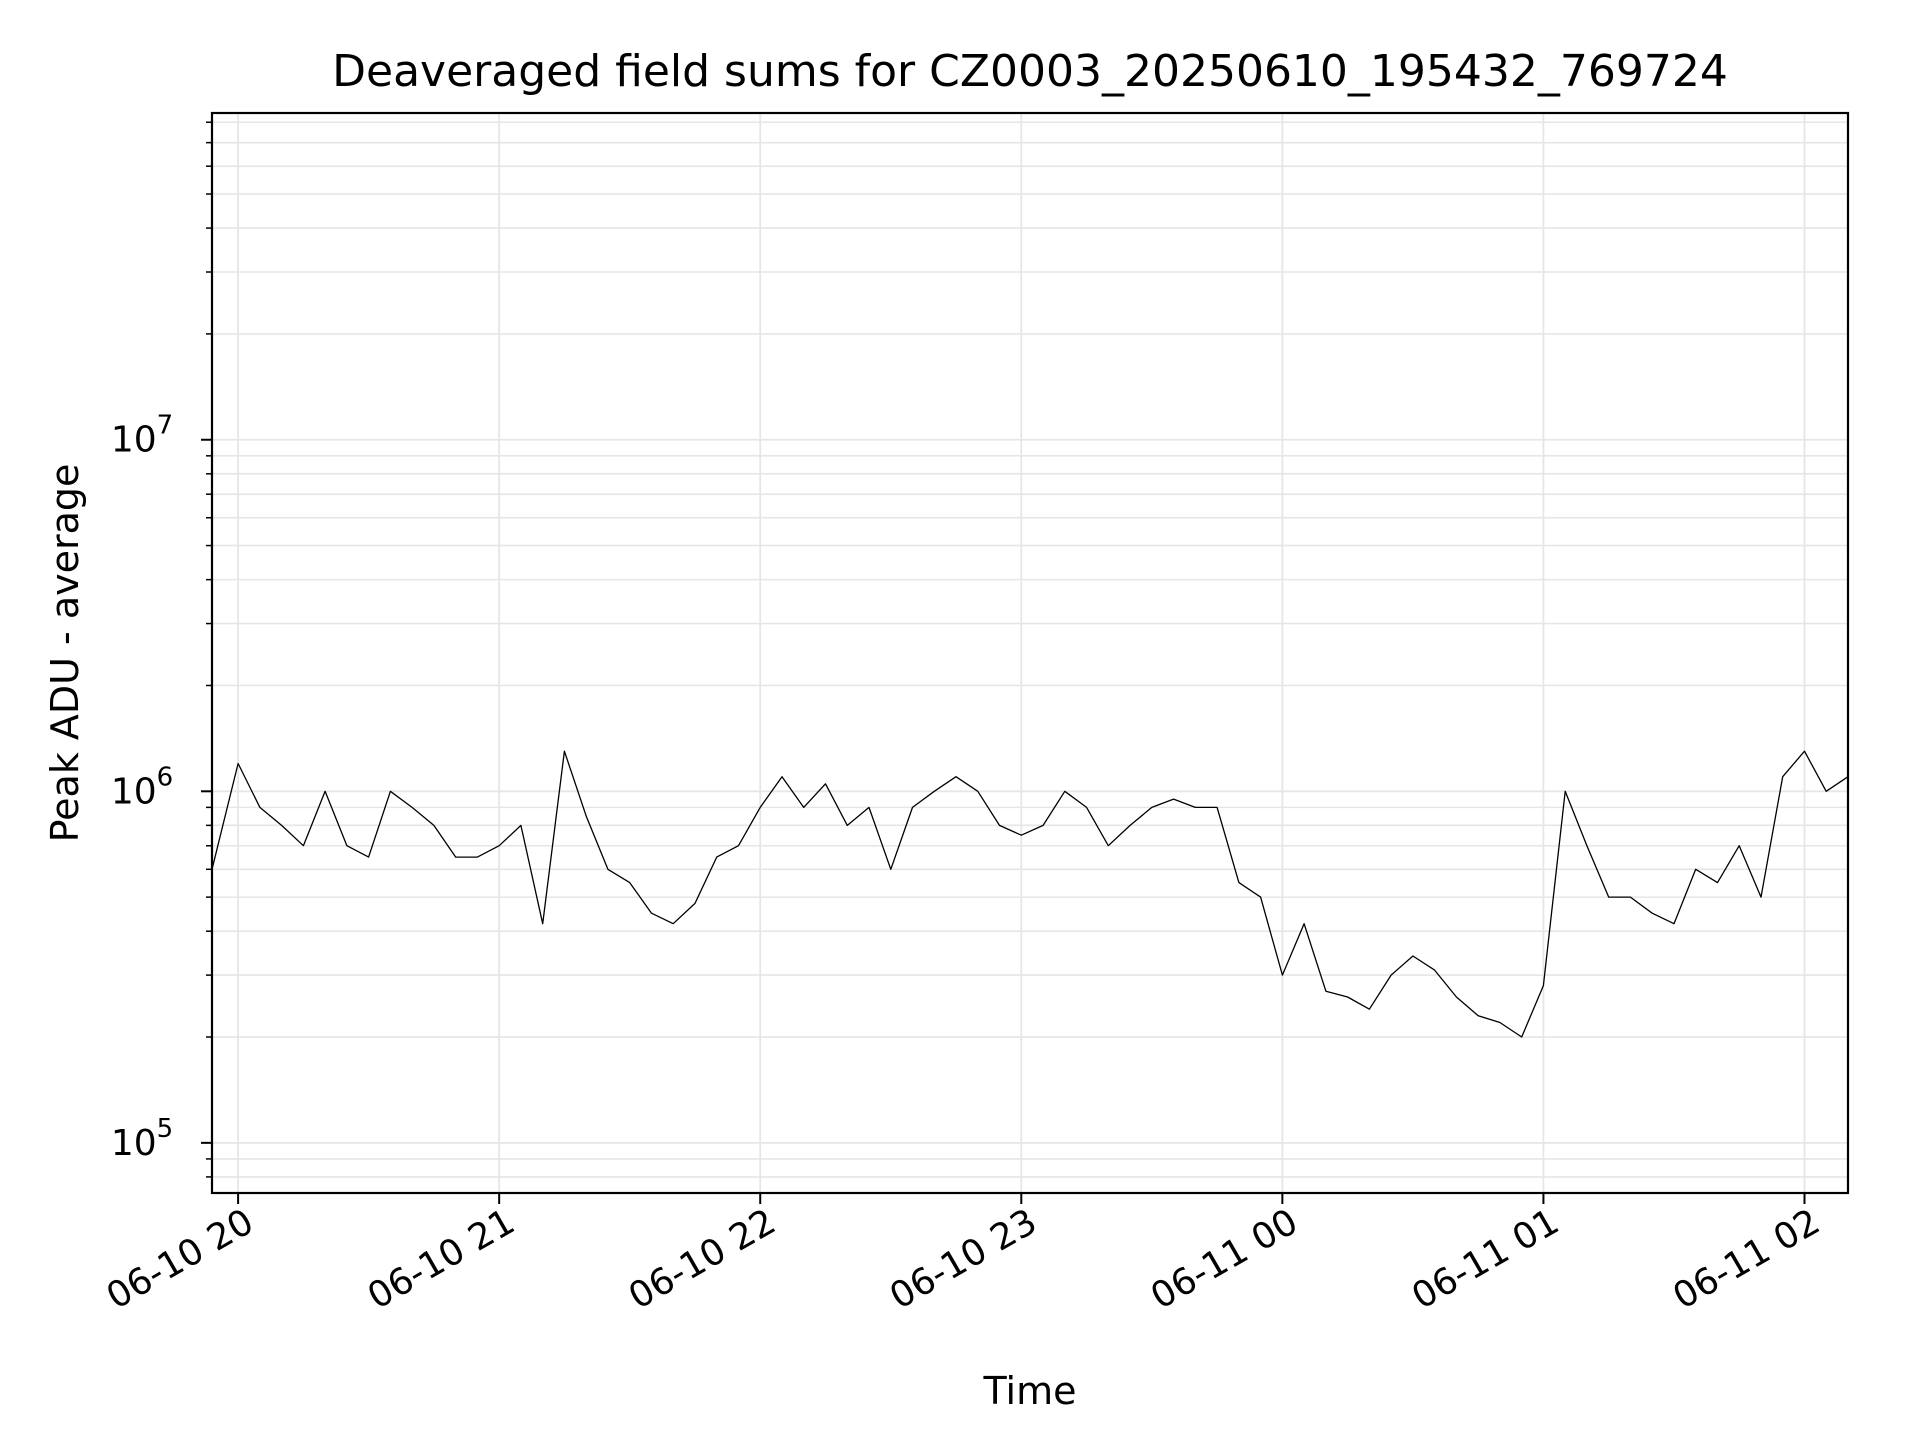 Image resolution: width=1920 pixels, height=1440 pixels. What do you see at coordinates (142, 1139) in the screenshot?
I see `y-tick-label: 10⁵` at bounding box center [142, 1139].